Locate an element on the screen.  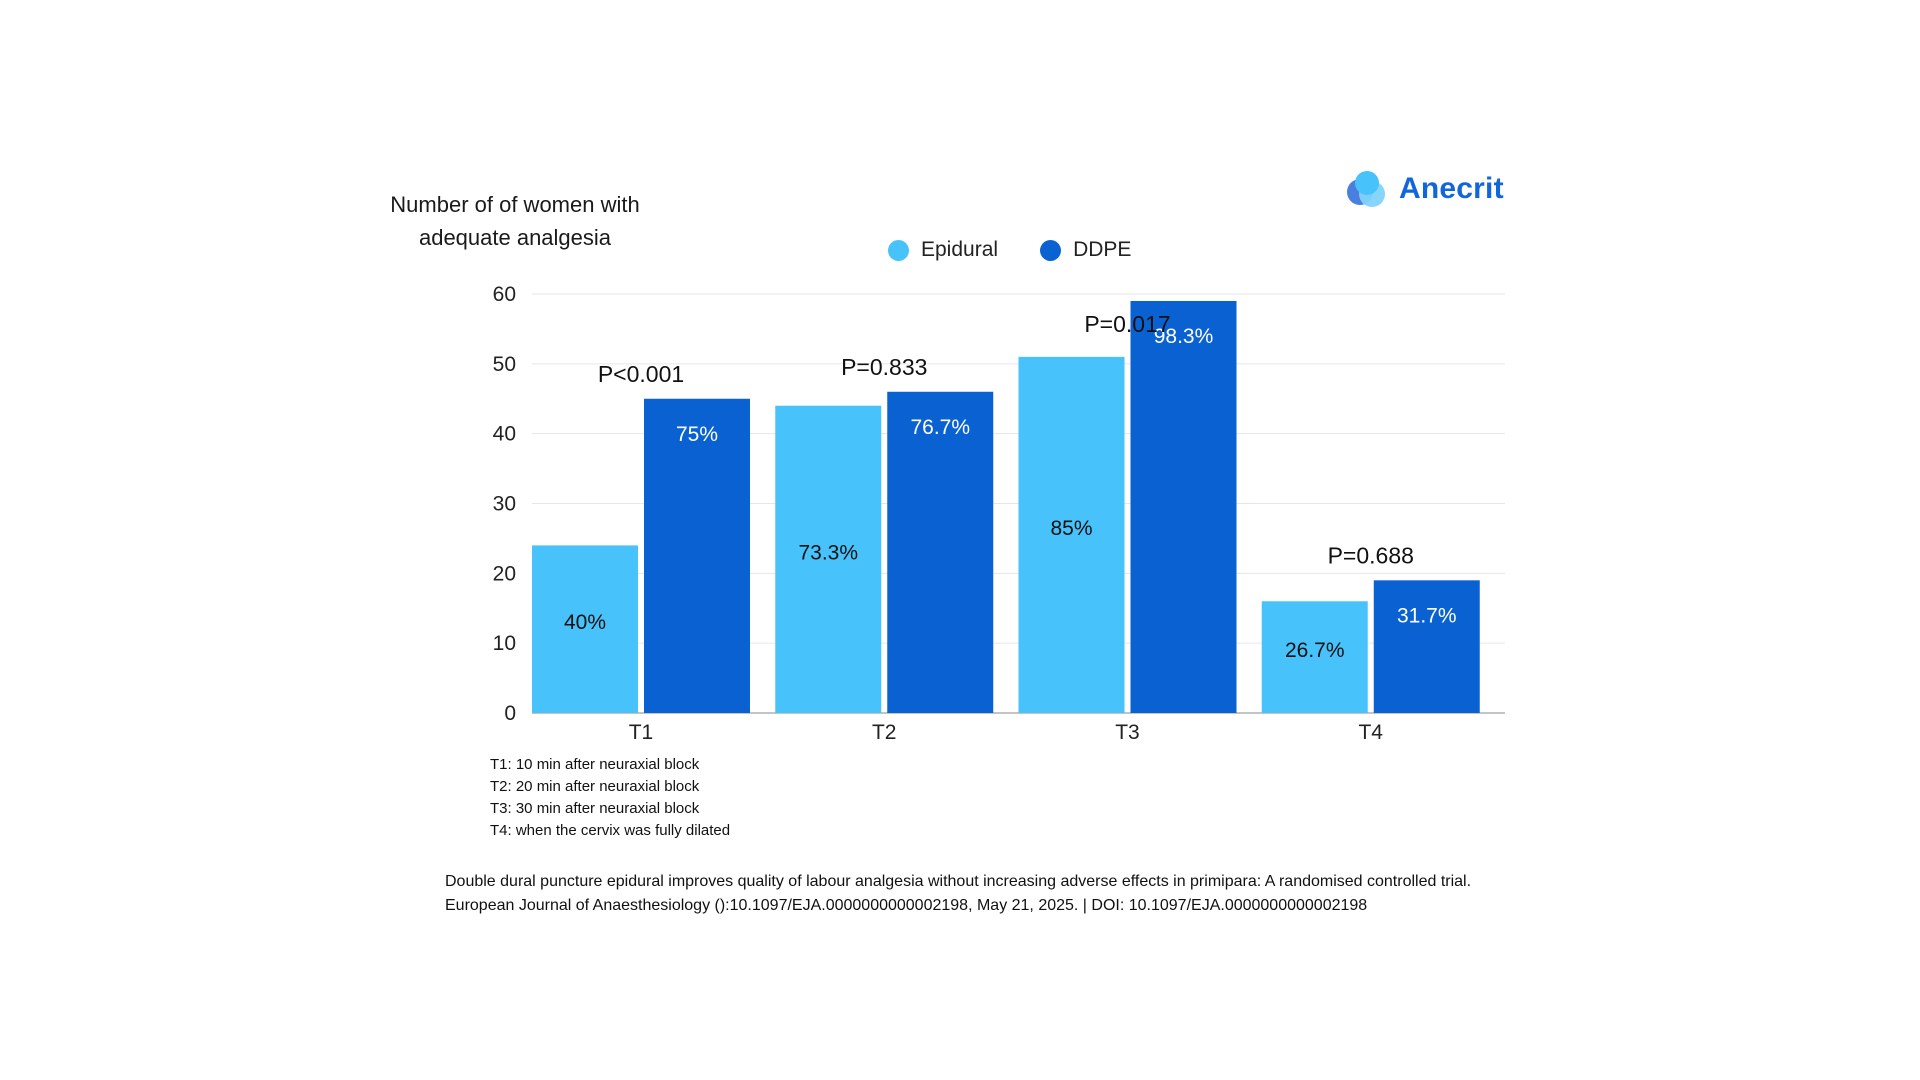
note-t1: T1: 10 min after neuraxial block is located at coordinates (595, 764).